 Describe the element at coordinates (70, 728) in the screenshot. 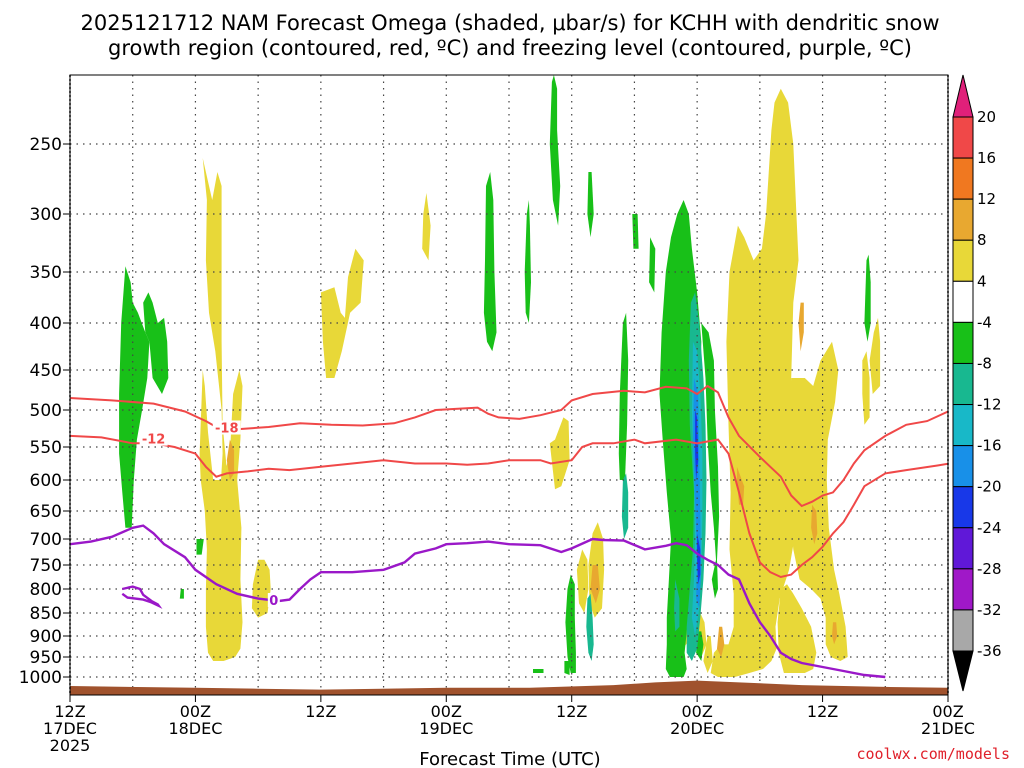

I see `x-tick-label: 17DEC` at that location.